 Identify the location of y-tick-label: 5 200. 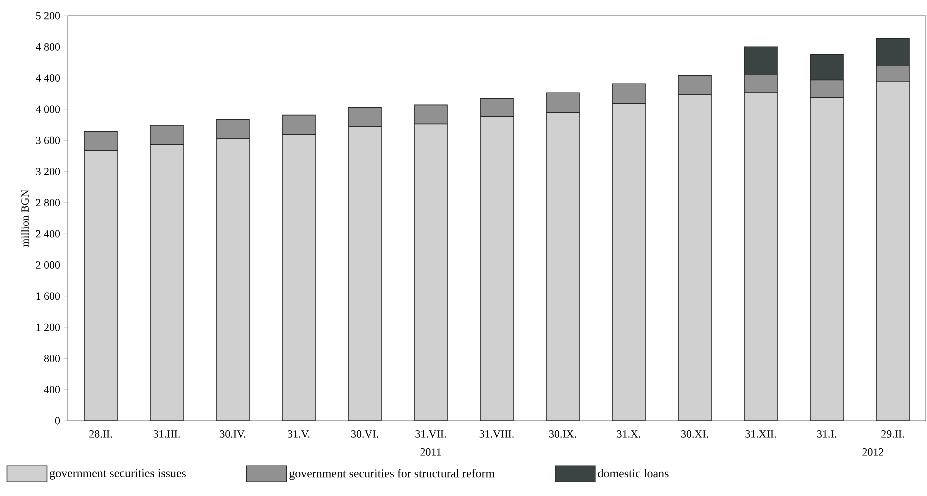
(48, 16).